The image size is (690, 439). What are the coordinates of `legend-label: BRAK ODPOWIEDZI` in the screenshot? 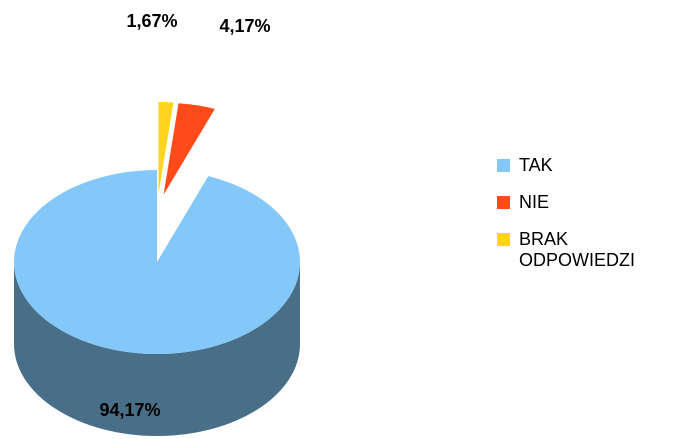 It's located at (577, 249).